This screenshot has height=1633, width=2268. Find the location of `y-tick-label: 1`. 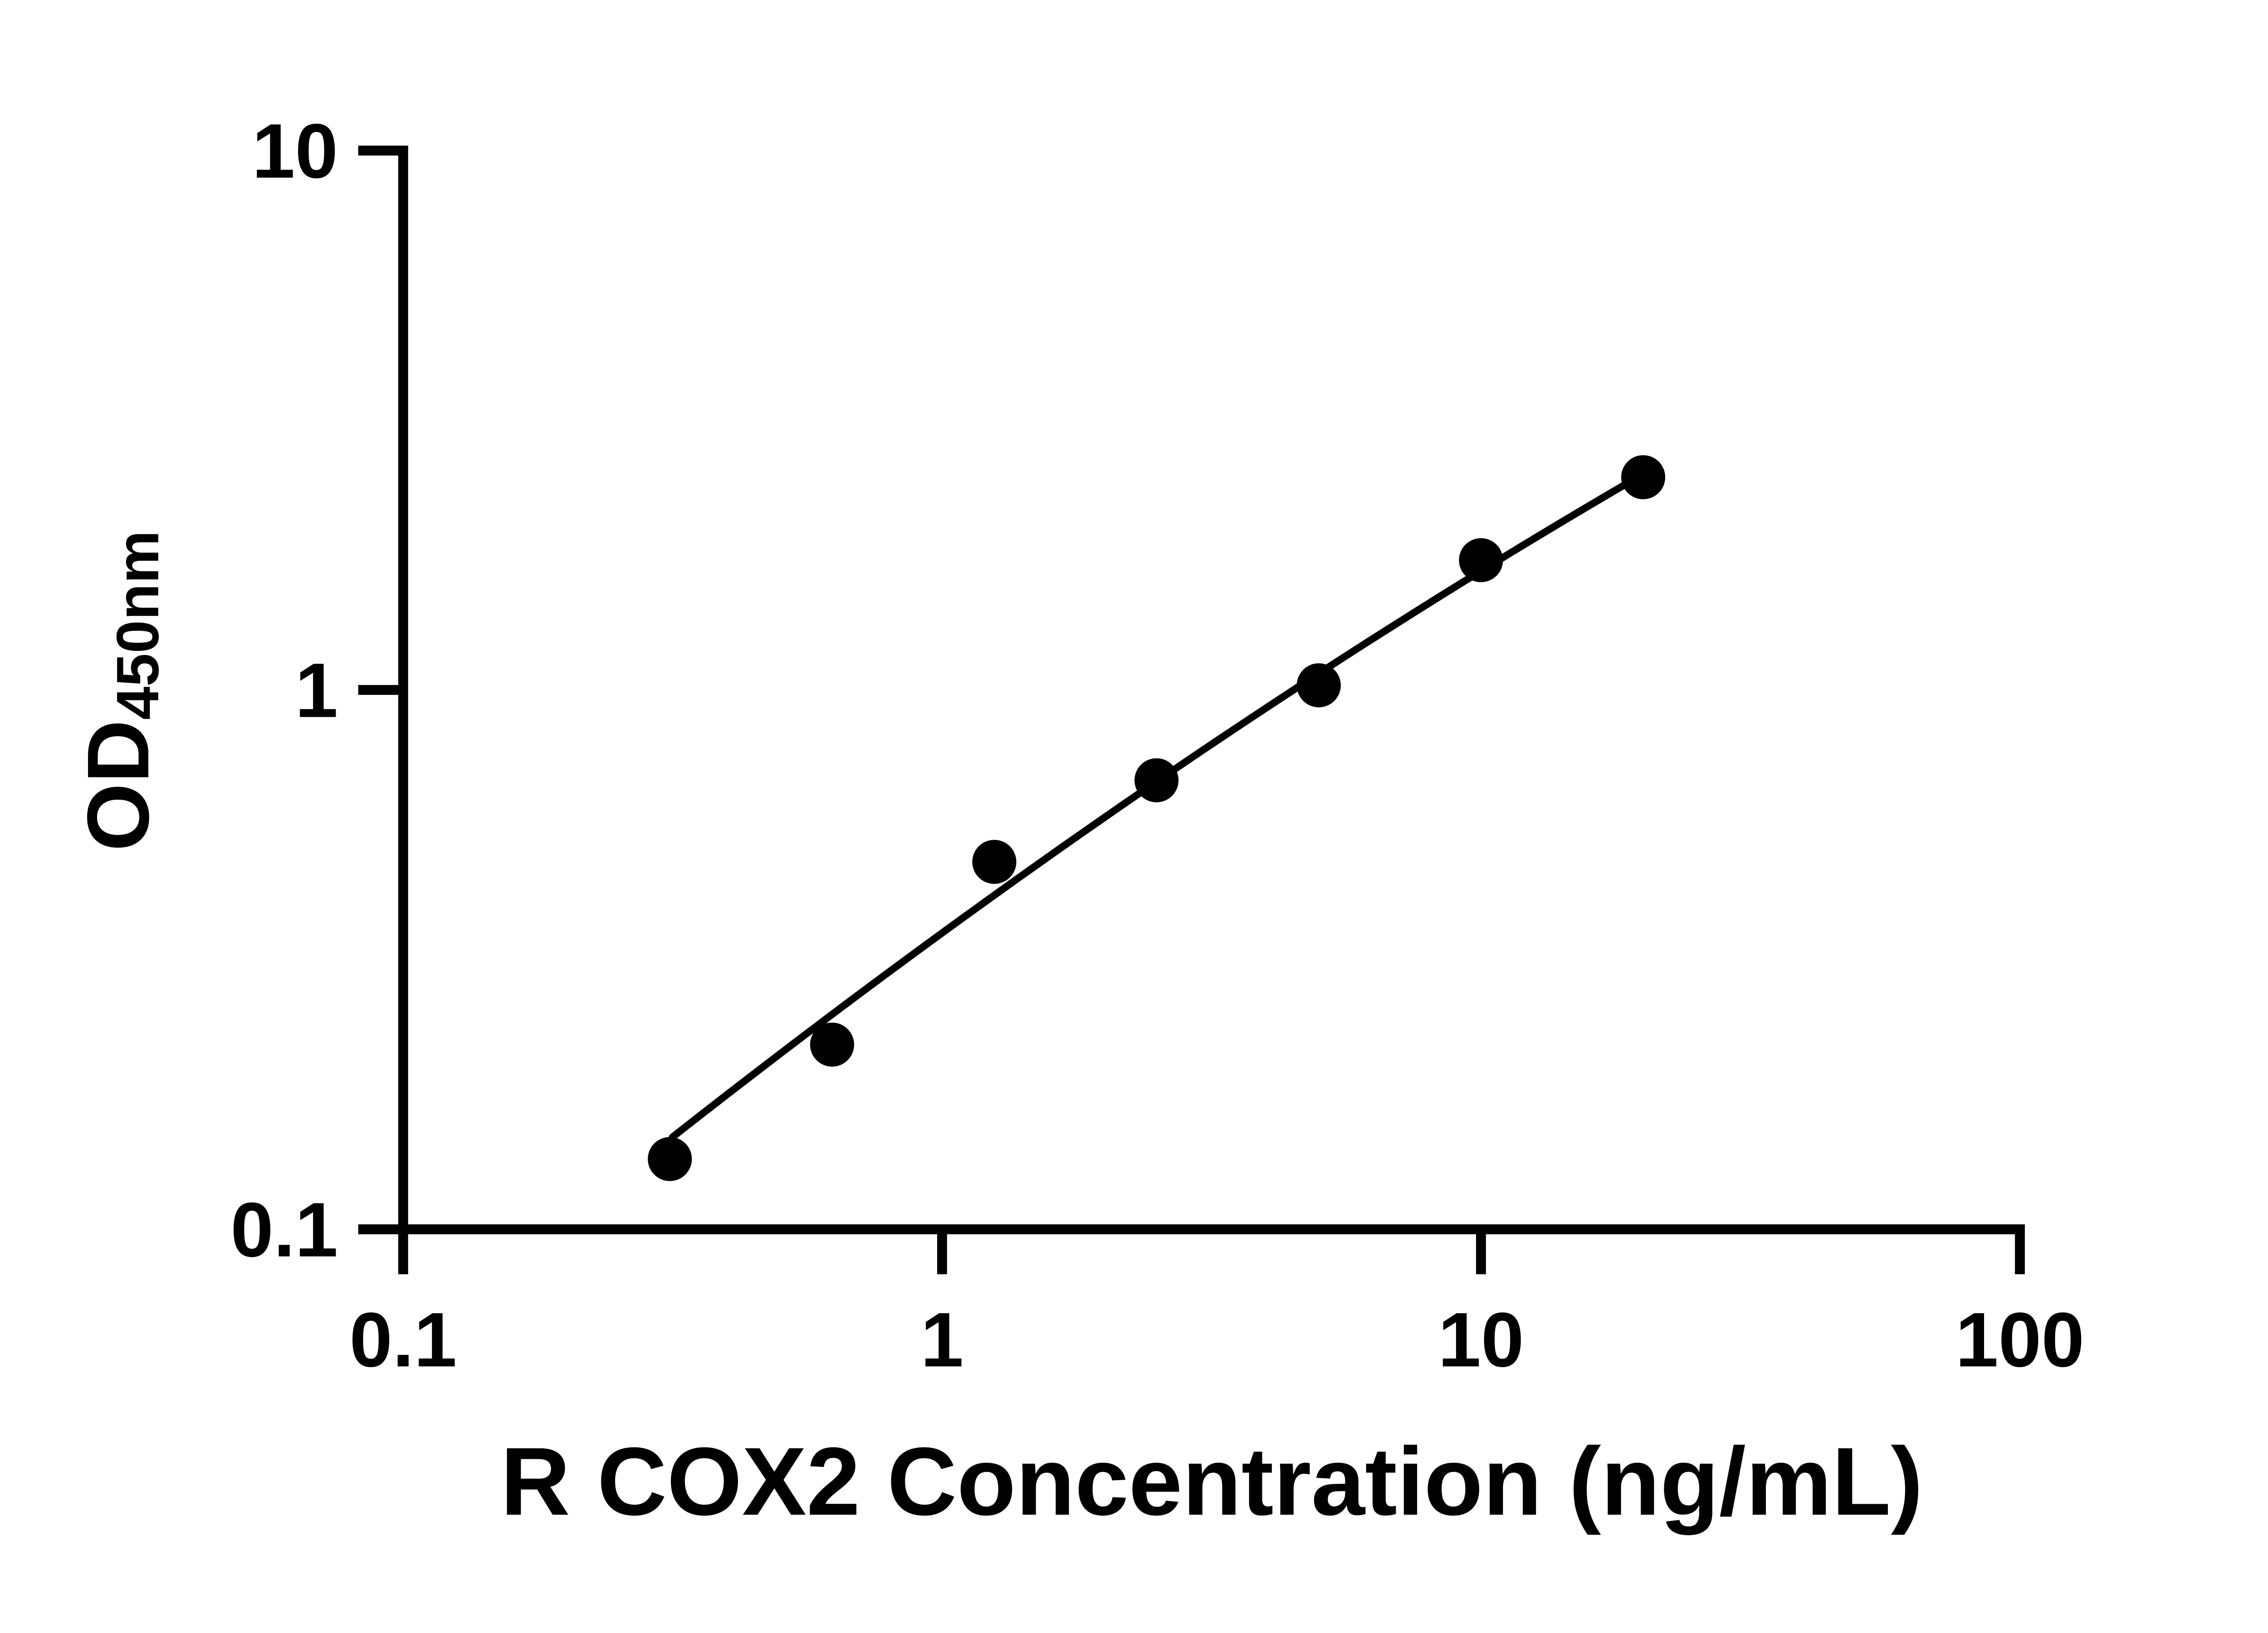

y-tick-label: 1 is located at coordinates (317, 691).